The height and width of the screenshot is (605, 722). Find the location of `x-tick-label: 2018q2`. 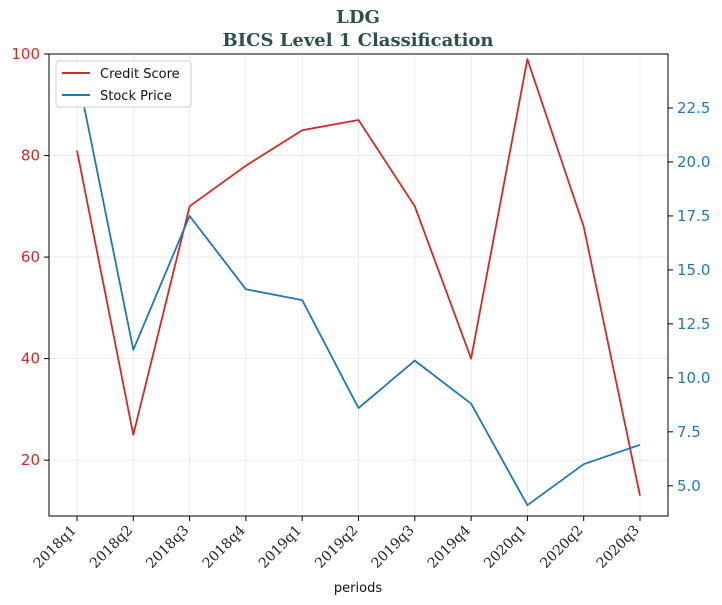

x-tick-label: 2018q2 is located at coordinates (111, 547).